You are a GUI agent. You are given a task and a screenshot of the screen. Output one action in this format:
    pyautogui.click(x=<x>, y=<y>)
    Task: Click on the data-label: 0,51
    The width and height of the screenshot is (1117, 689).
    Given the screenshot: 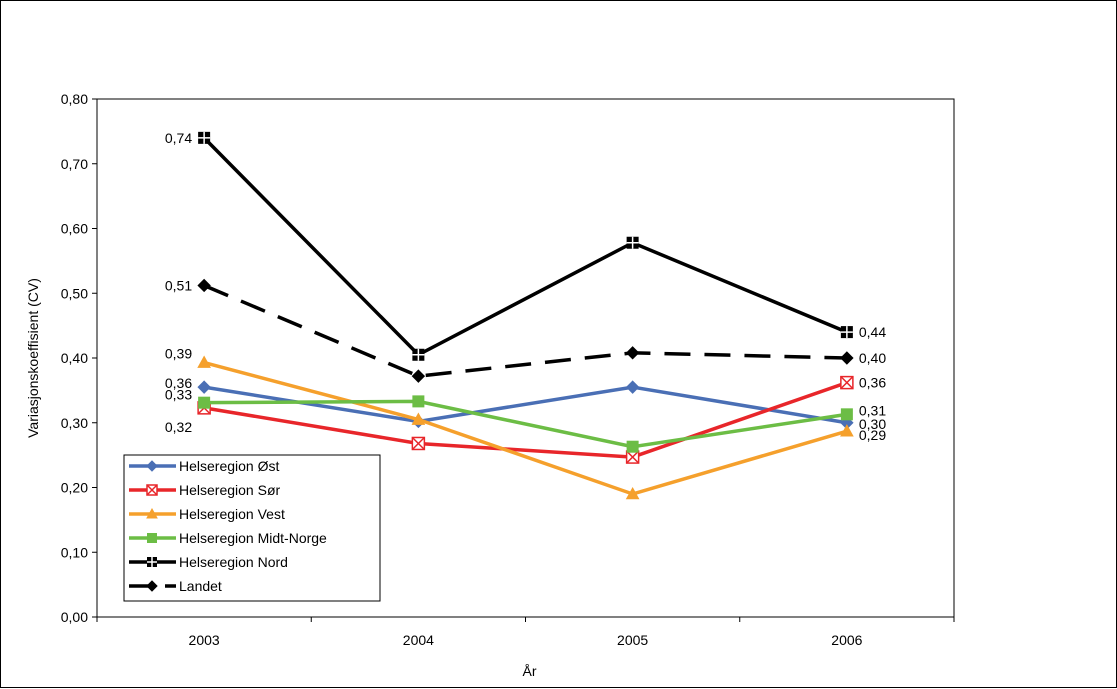 What is the action you would take?
    pyautogui.click(x=178, y=285)
    